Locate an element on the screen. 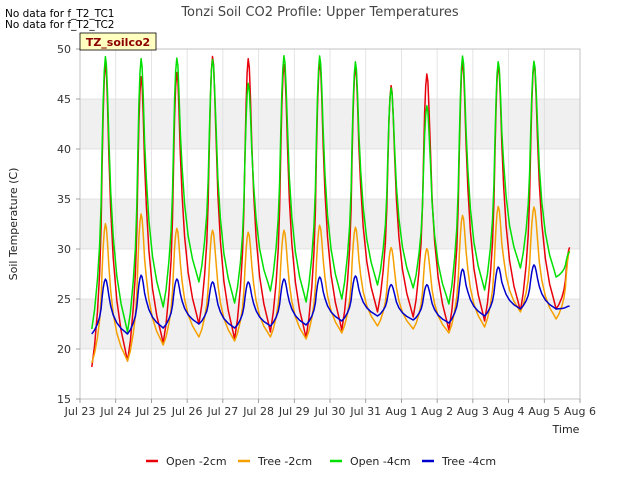 The height and width of the screenshot is (480, 640). x-tick-label: Aug 6 is located at coordinates (580, 411).